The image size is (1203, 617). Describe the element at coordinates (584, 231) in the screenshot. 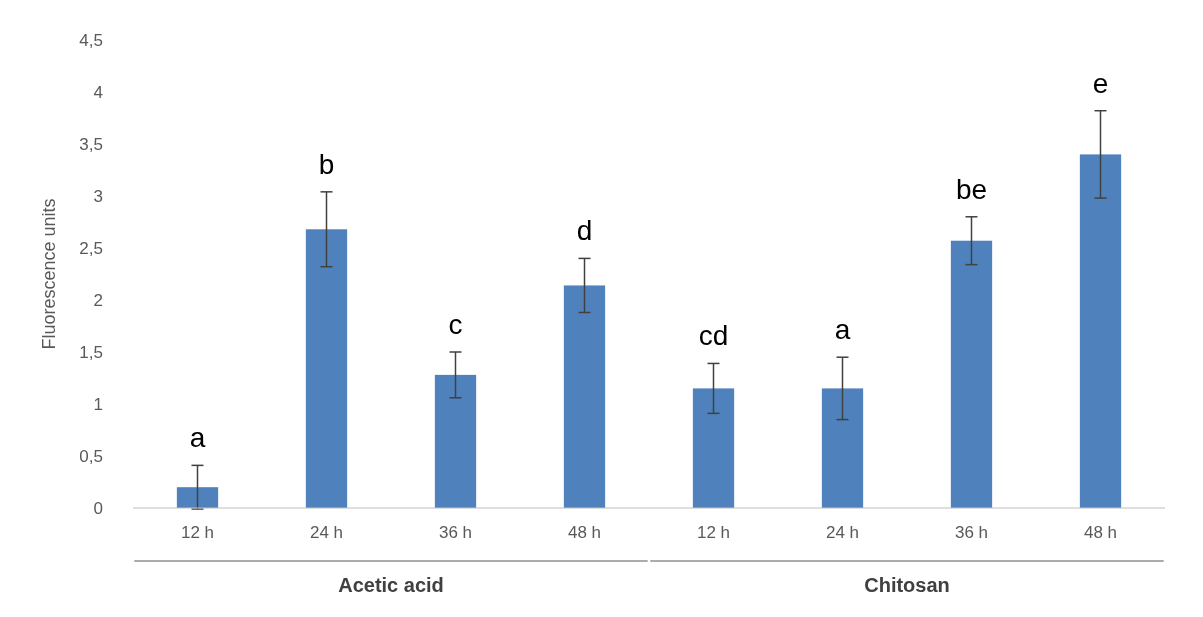

I see `annotation: d` at that location.